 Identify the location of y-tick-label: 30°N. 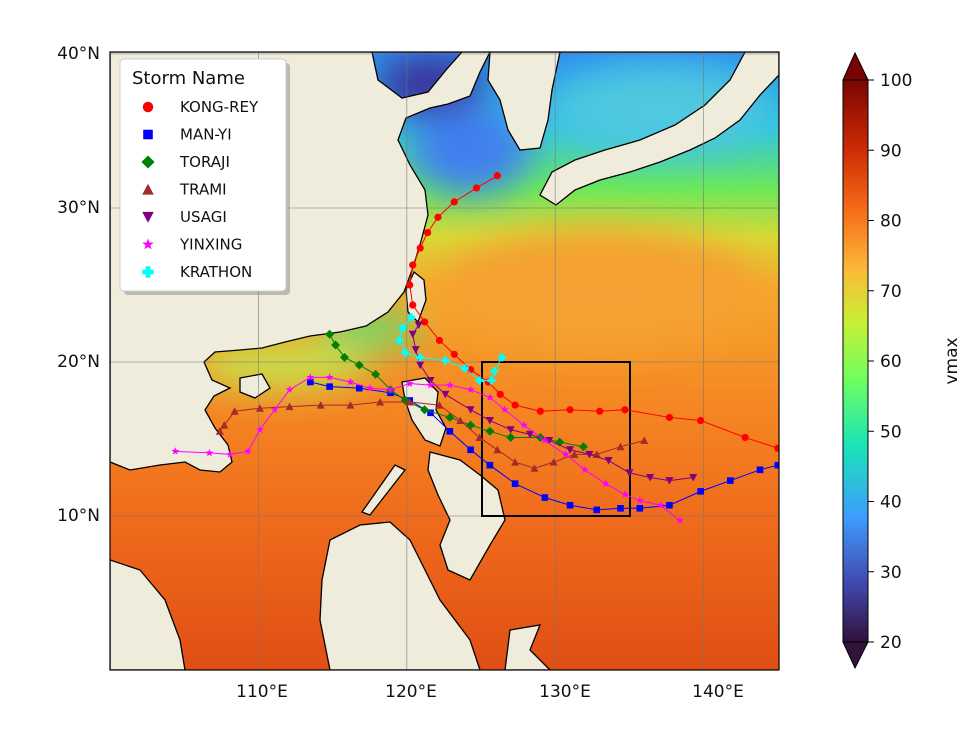
(78, 208).